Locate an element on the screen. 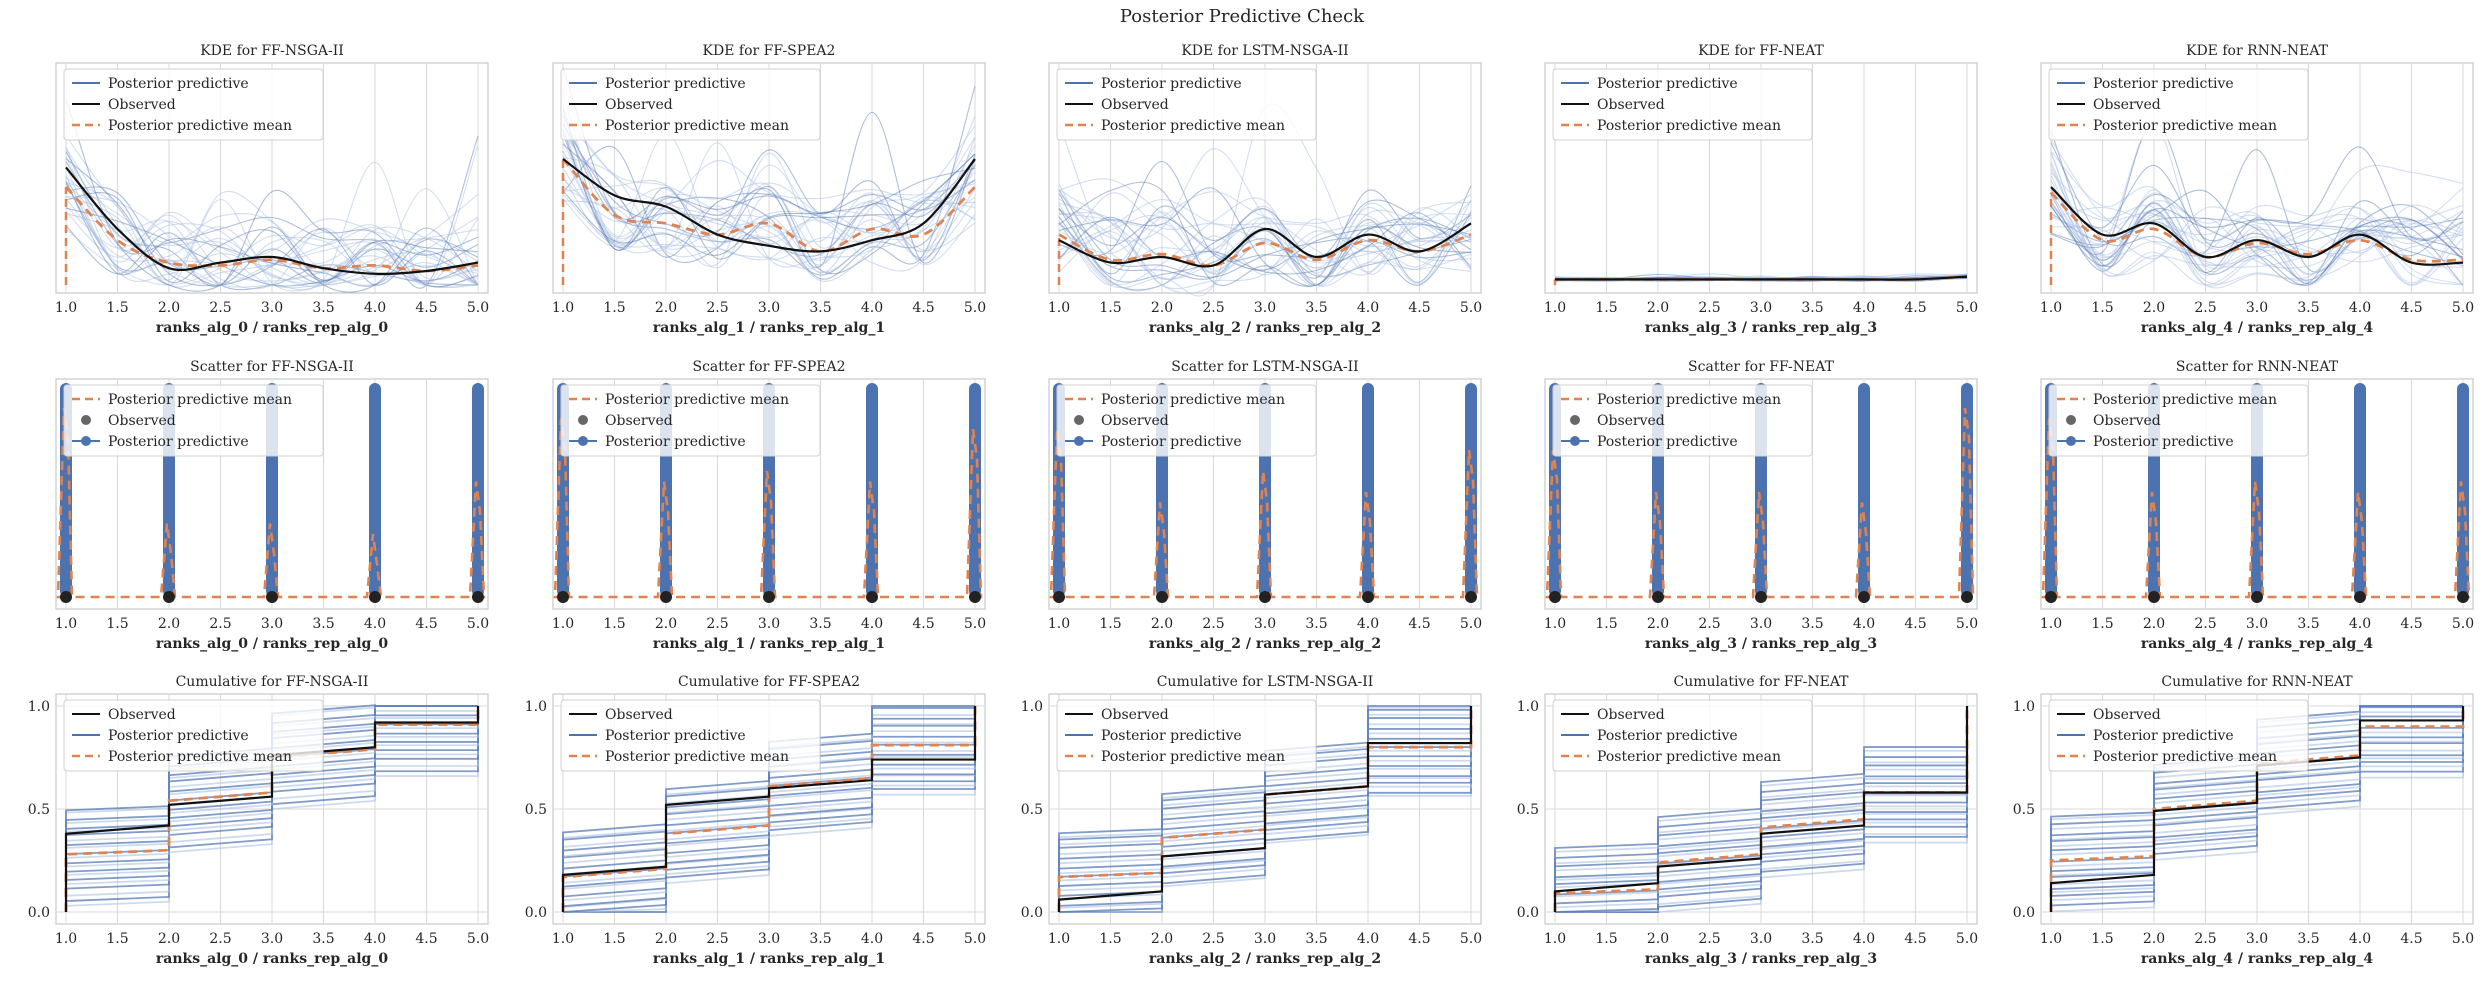 The image size is (2484, 986). subplot-title: Cumulative for FF-SPEA2 is located at coordinates (769, 682).